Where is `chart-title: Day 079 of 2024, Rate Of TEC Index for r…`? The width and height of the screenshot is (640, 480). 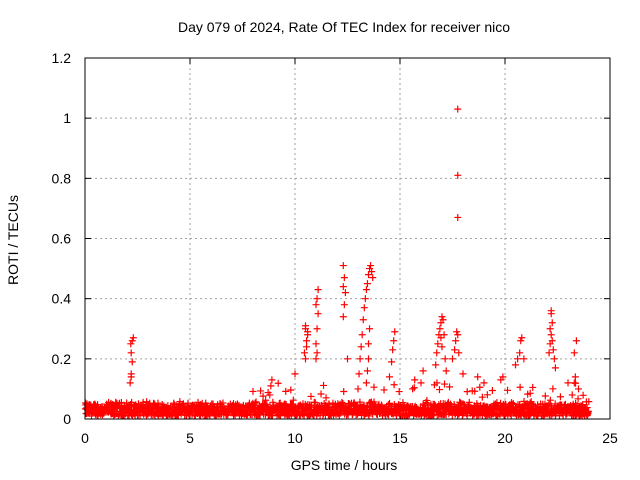
chart-title: Day 079 of 2024, Rate Of TEC Index for r… is located at coordinates (344, 27).